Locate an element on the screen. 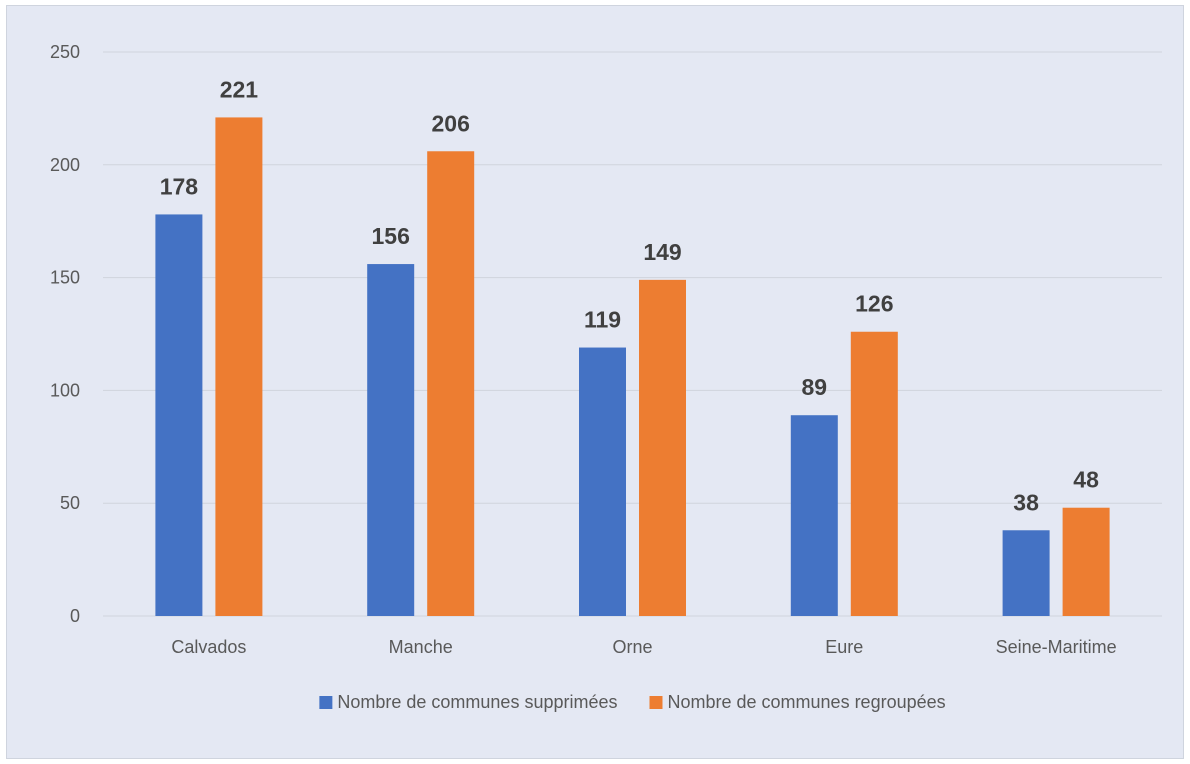 The width and height of the screenshot is (1190, 764). data-label: 178 is located at coordinates (179, 186).